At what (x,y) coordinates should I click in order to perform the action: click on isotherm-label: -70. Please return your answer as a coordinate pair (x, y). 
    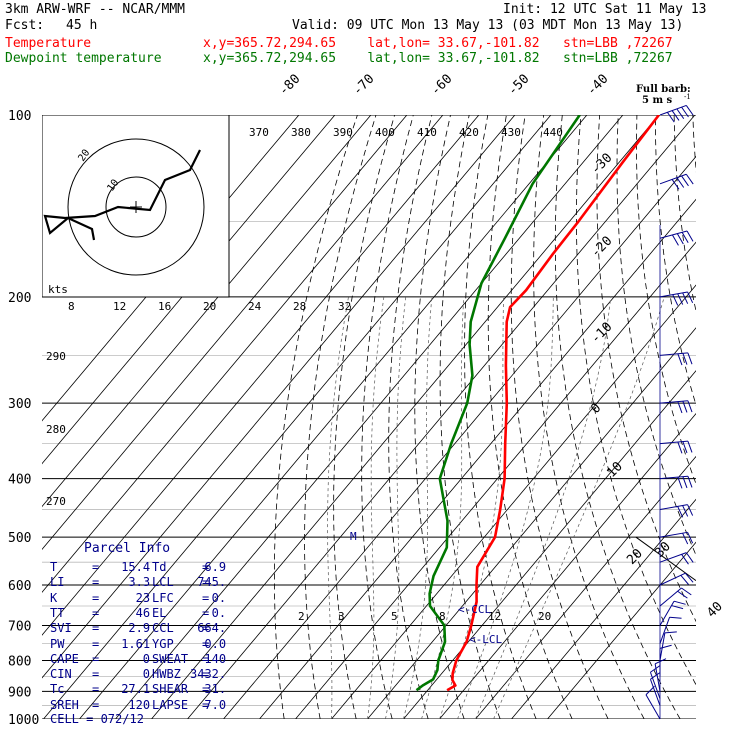
    Looking at the image, I should click on (363, 85).